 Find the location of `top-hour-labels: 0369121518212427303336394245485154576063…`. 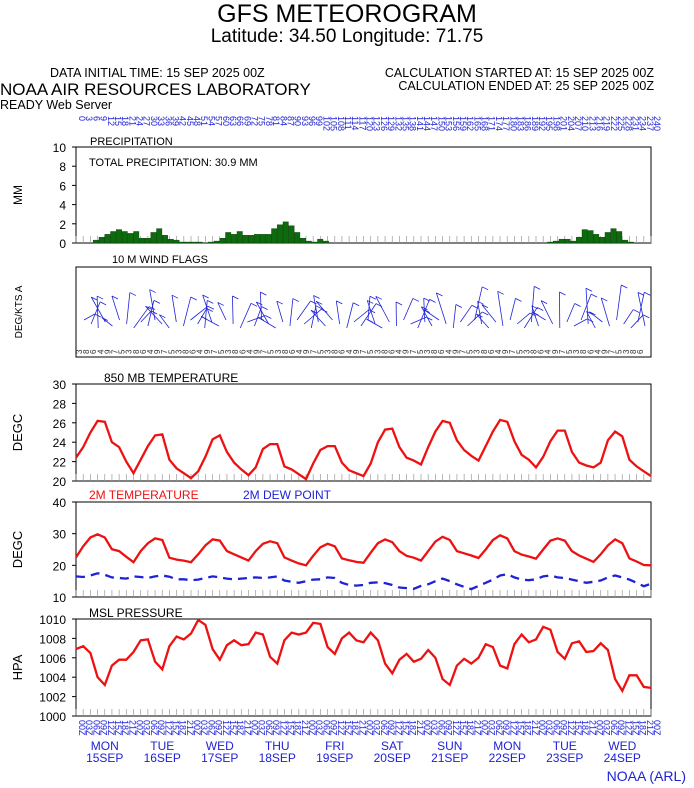

top-hour-labels: 0369121518212427303336394245485154576063… is located at coordinates (369, 123).